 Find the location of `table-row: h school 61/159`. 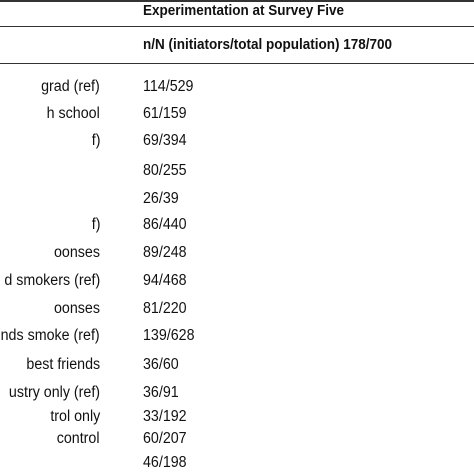

table-row: h school 61/159 is located at coordinates (237, 114).